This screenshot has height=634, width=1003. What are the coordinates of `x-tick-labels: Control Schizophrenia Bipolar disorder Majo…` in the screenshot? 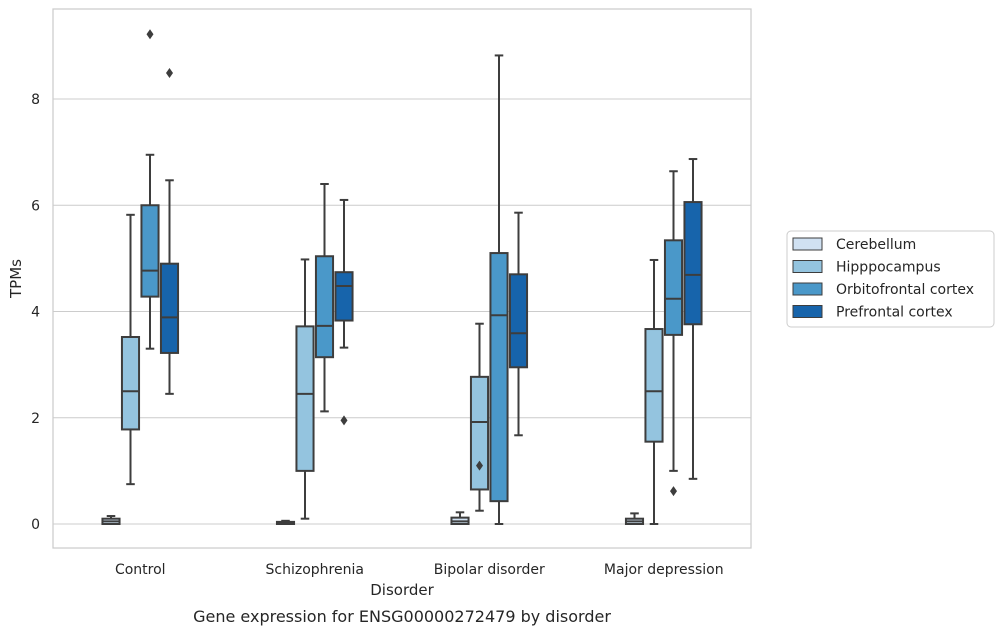 It's located at (419, 570).